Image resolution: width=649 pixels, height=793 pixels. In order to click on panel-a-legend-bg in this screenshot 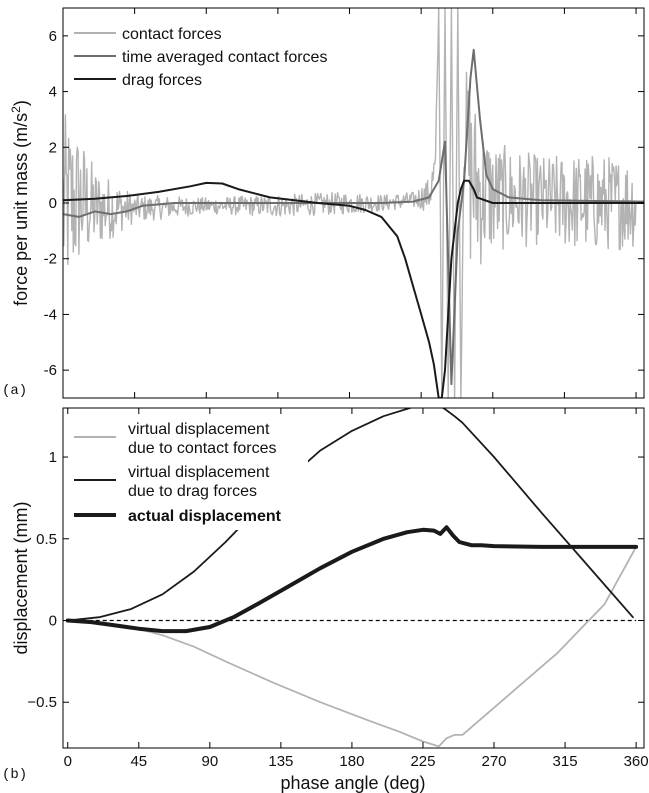, I will do `click(215, 57)`.